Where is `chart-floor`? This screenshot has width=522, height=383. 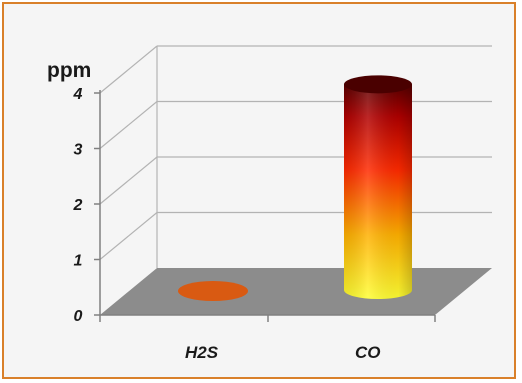
chart-floor is located at coordinates (296, 291).